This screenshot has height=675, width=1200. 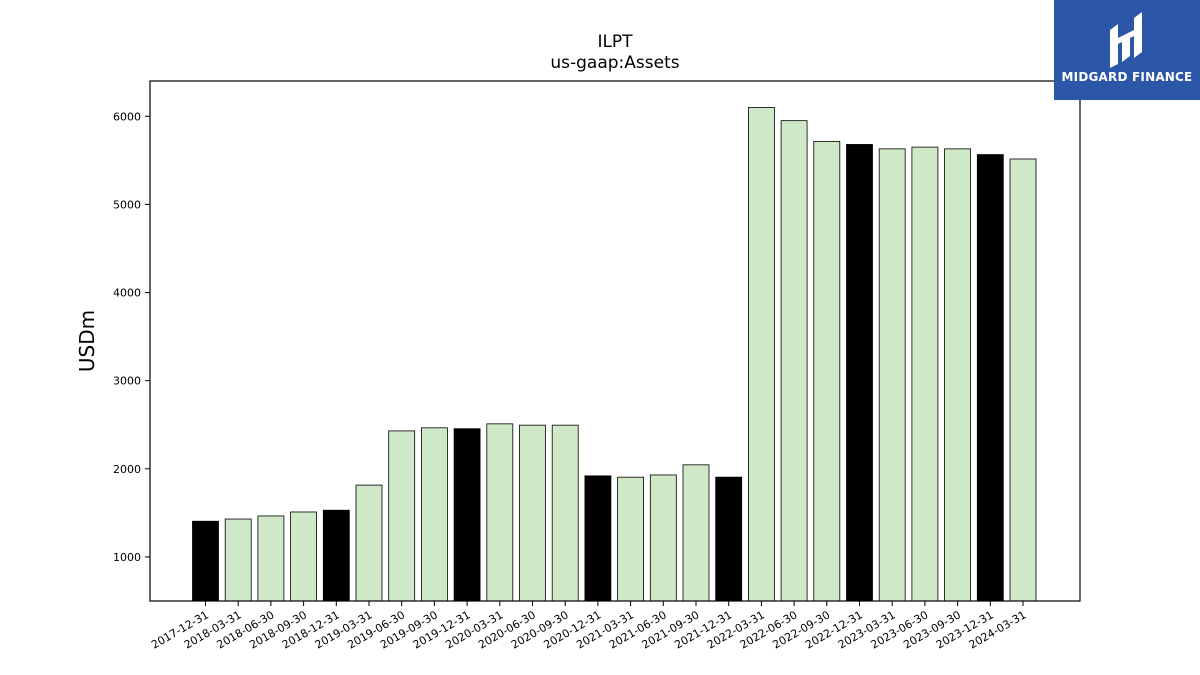 What do you see at coordinates (127, 557) in the screenshot?
I see `y-tick-label: 1000` at bounding box center [127, 557].